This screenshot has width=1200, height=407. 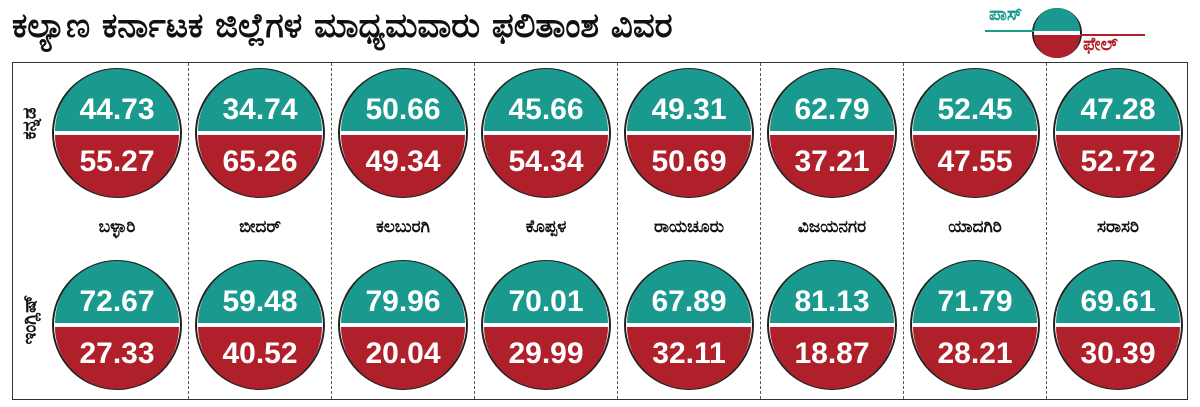 What do you see at coordinates (403, 133) in the screenshot?
I see `result-circle: 50.66 49.34` at bounding box center [403, 133].